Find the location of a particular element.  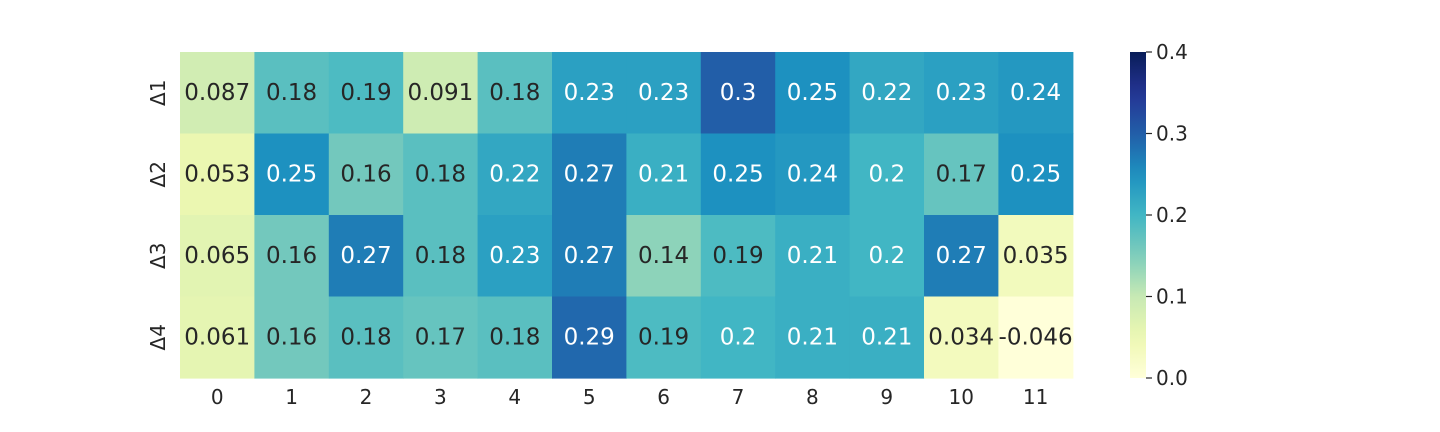

y-tick-labels: Δ1 Δ2 Δ3 Δ4 is located at coordinates (158, 215).